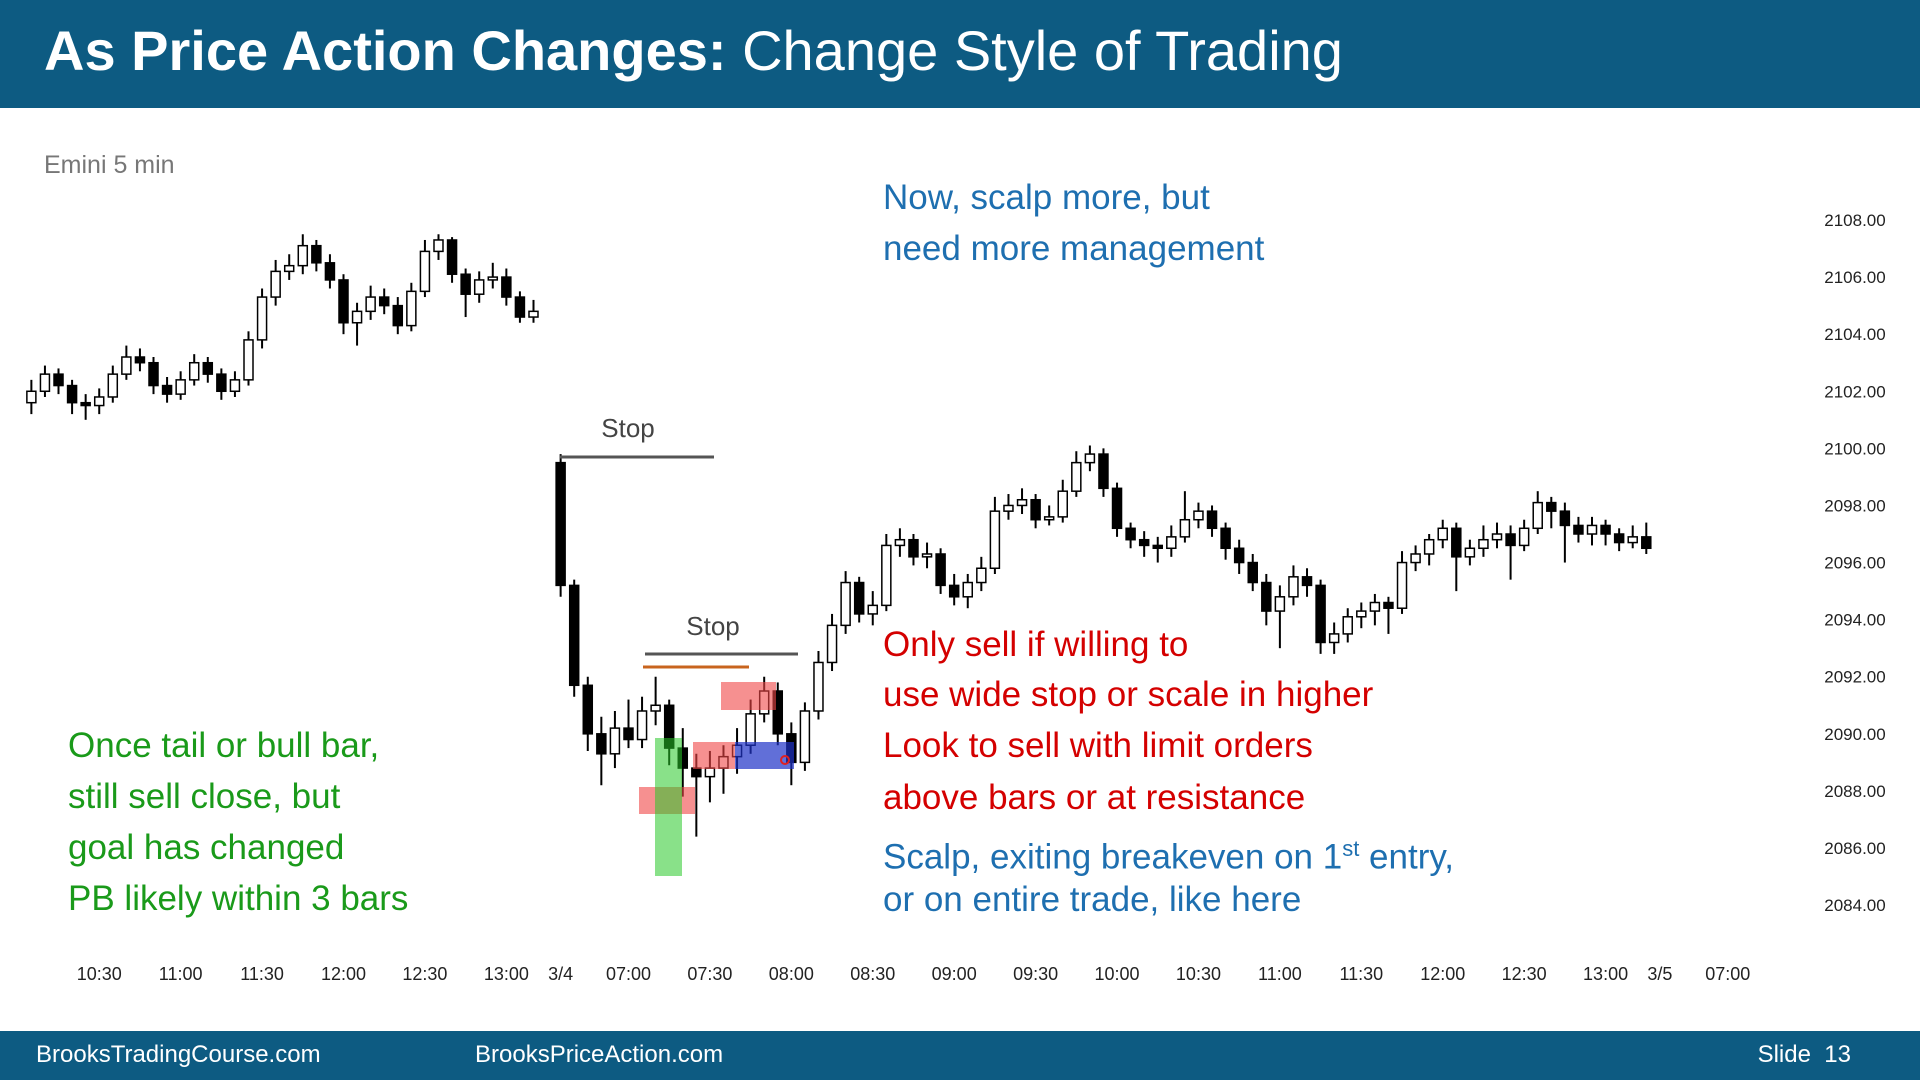 The width and height of the screenshot is (1920, 1080). What do you see at coordinates (1854, 905) in the screenshot?
I see `y-tick-label: 2084.00` at bounding box center [1854, 905].